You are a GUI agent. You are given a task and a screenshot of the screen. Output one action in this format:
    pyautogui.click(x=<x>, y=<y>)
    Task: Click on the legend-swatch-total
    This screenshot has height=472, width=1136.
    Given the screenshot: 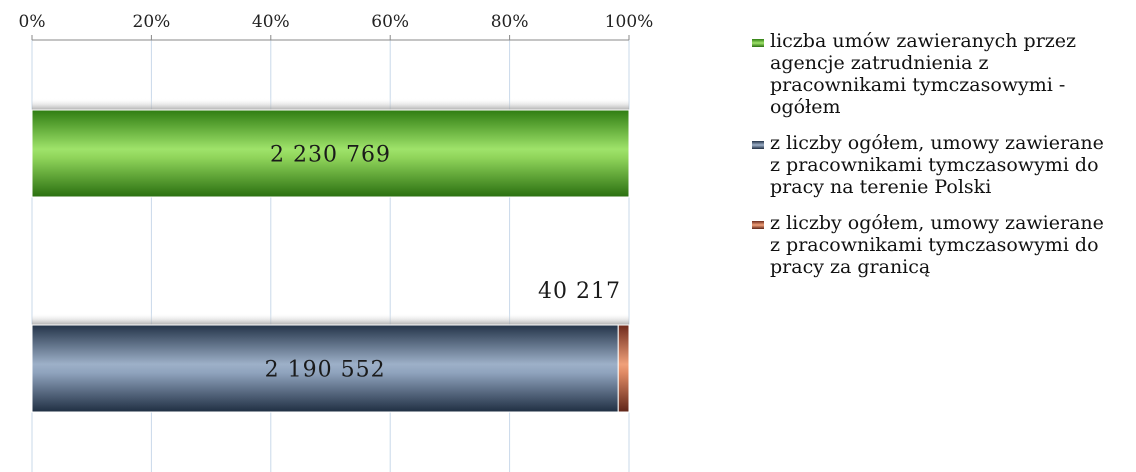 What is the action you would take?
    pyautogui.click(x=758, y=43)
    